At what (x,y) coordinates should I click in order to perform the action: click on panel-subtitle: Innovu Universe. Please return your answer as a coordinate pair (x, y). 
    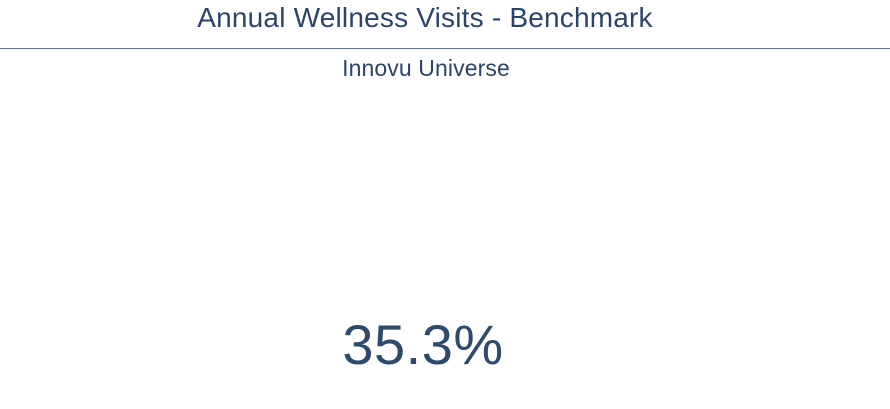
    Looking at the image, I should click on (426, 68).